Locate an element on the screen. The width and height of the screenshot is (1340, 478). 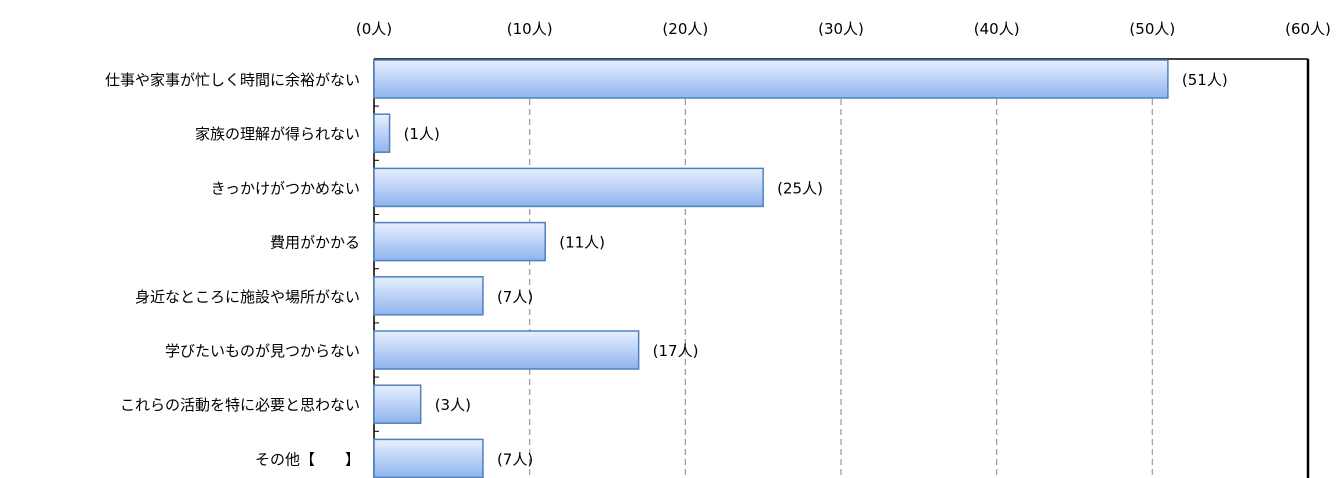
category-label: 家族の理解が得られない is located at coordinates (277, 134).